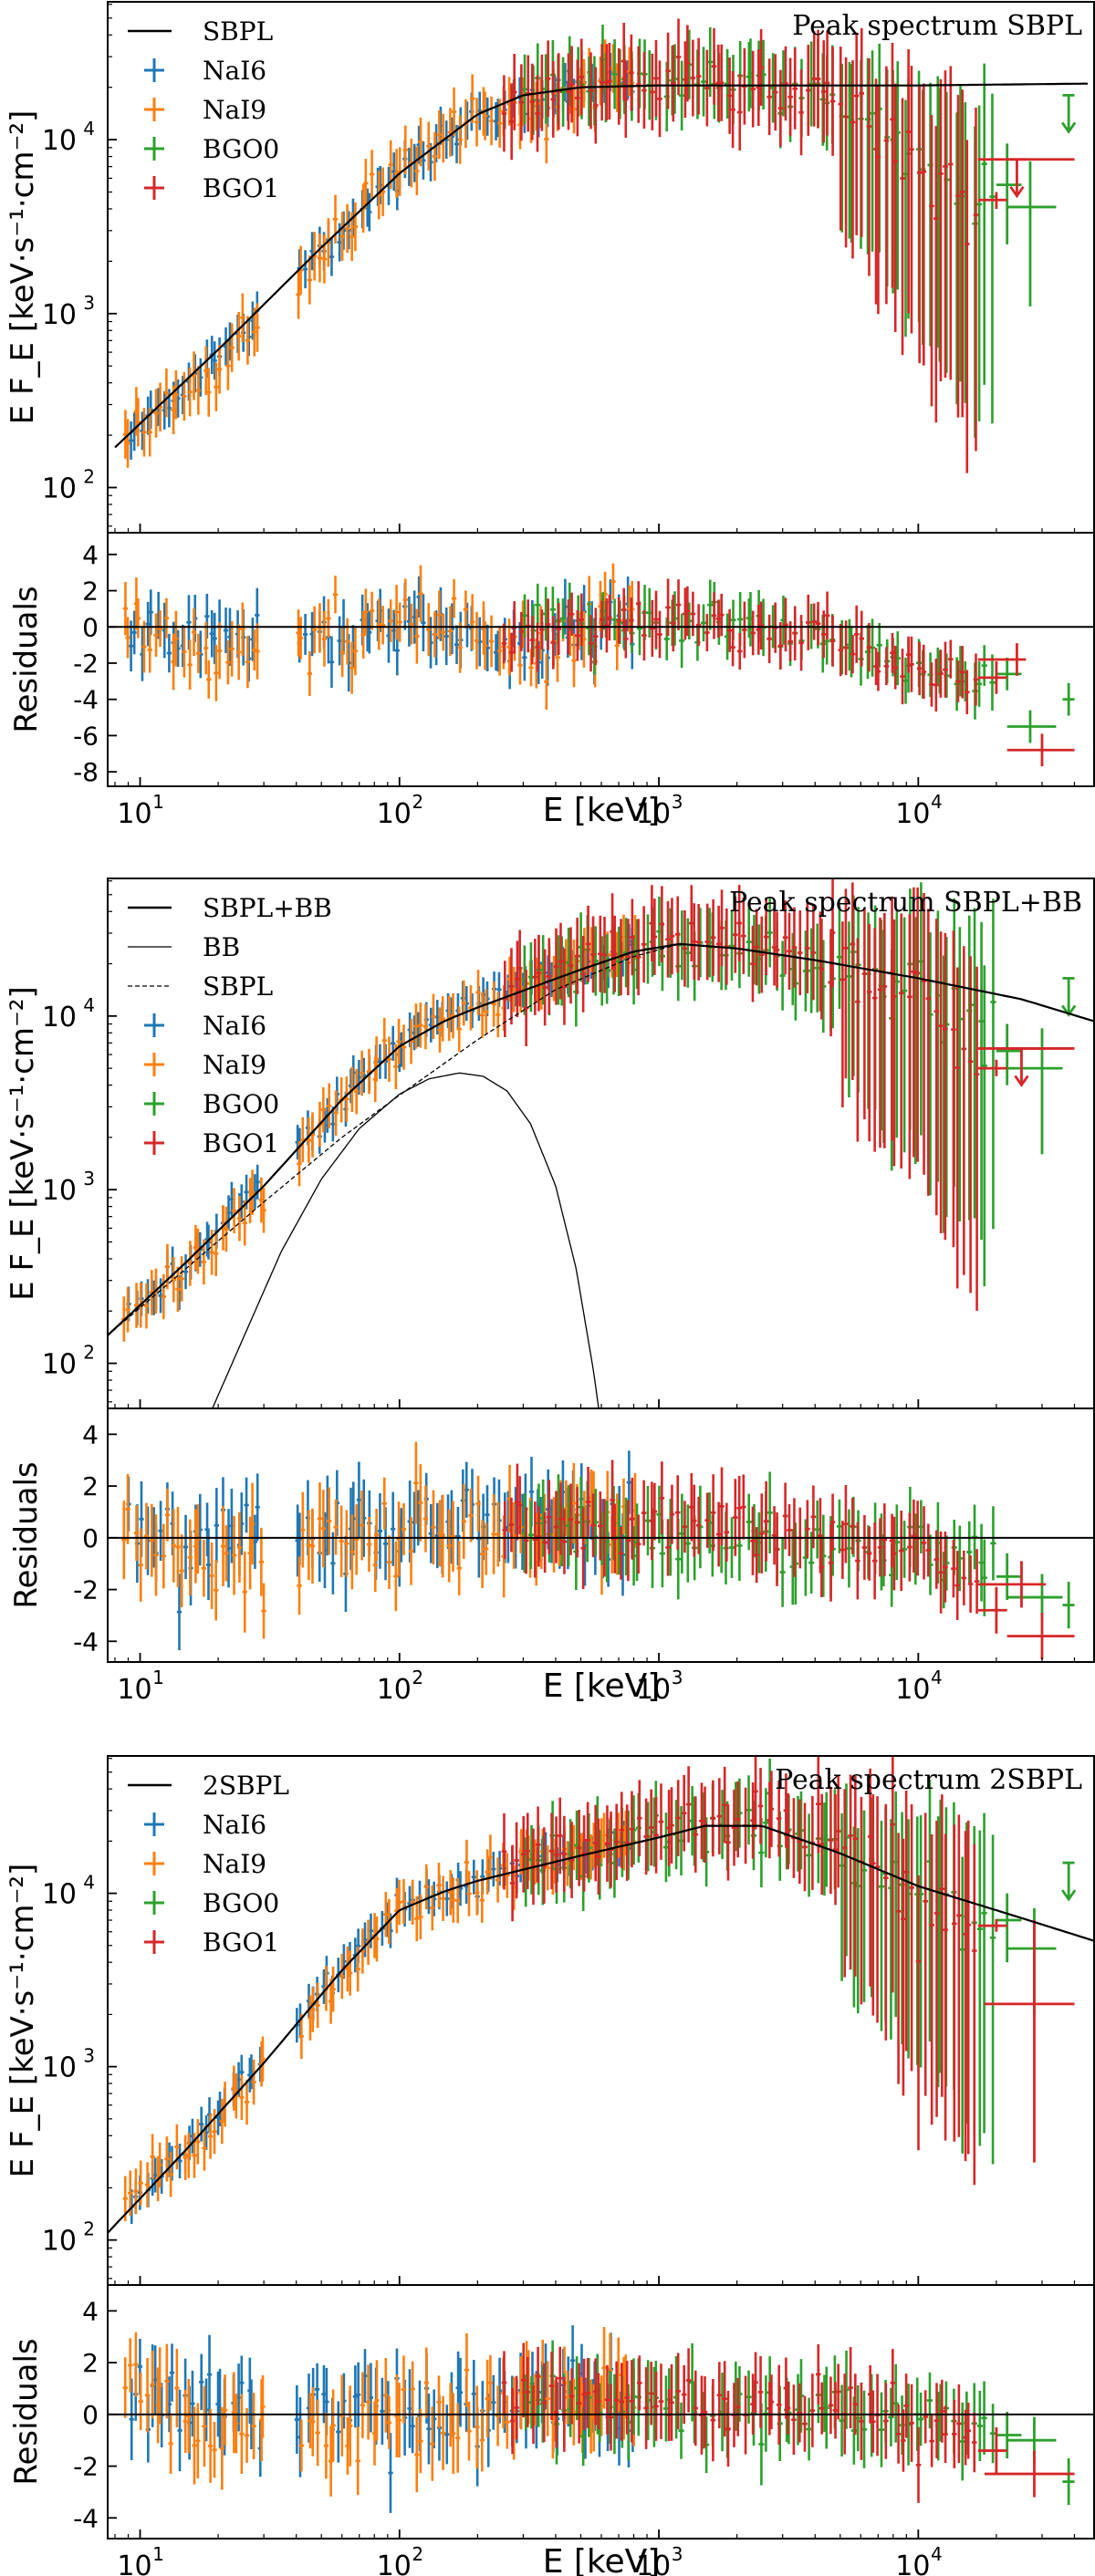  Describe the element at coordinates (184, 947) in the screenshot. I see `legend-item: BB` at that location.